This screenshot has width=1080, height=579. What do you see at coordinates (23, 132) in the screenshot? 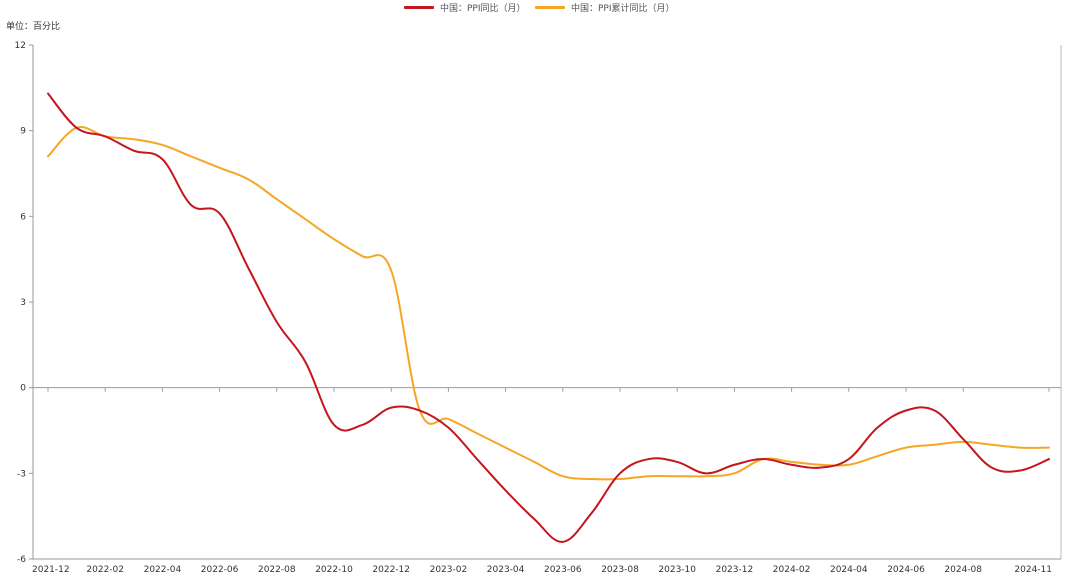
I see `y-tick-label: 9` at bounding box center [23, 132].